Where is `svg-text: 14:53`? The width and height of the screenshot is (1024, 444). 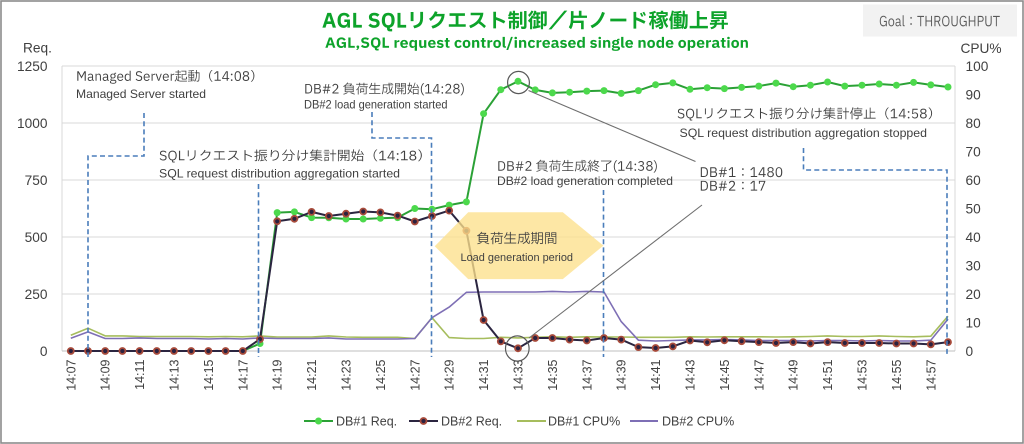 svg-text: 14:53 is located at coordinates (863, 374).